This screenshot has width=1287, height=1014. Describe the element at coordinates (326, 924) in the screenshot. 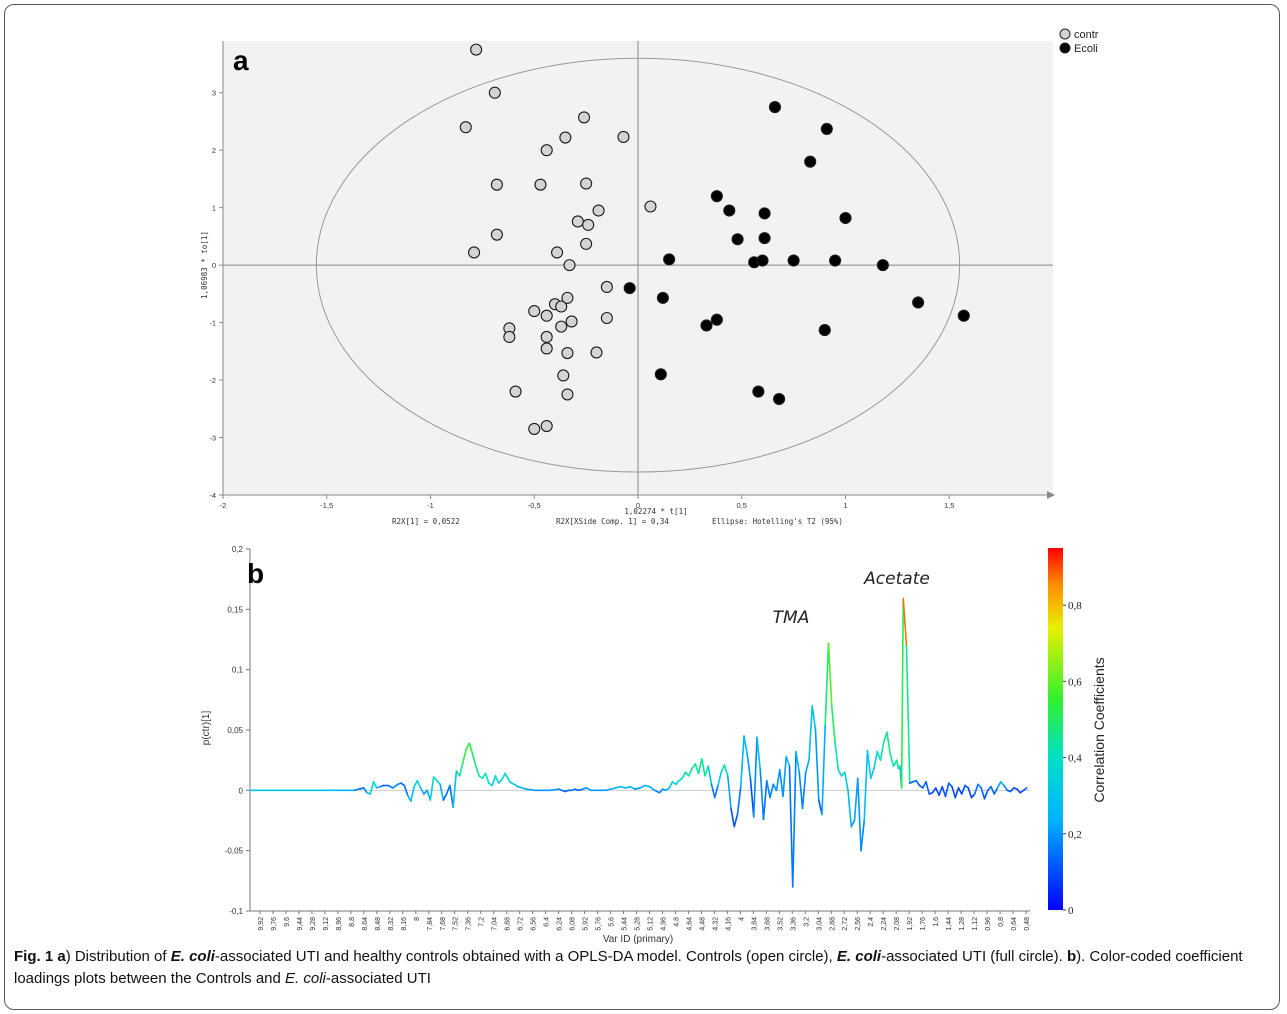

I see `x-tick-label-b: 9,12` at that location.